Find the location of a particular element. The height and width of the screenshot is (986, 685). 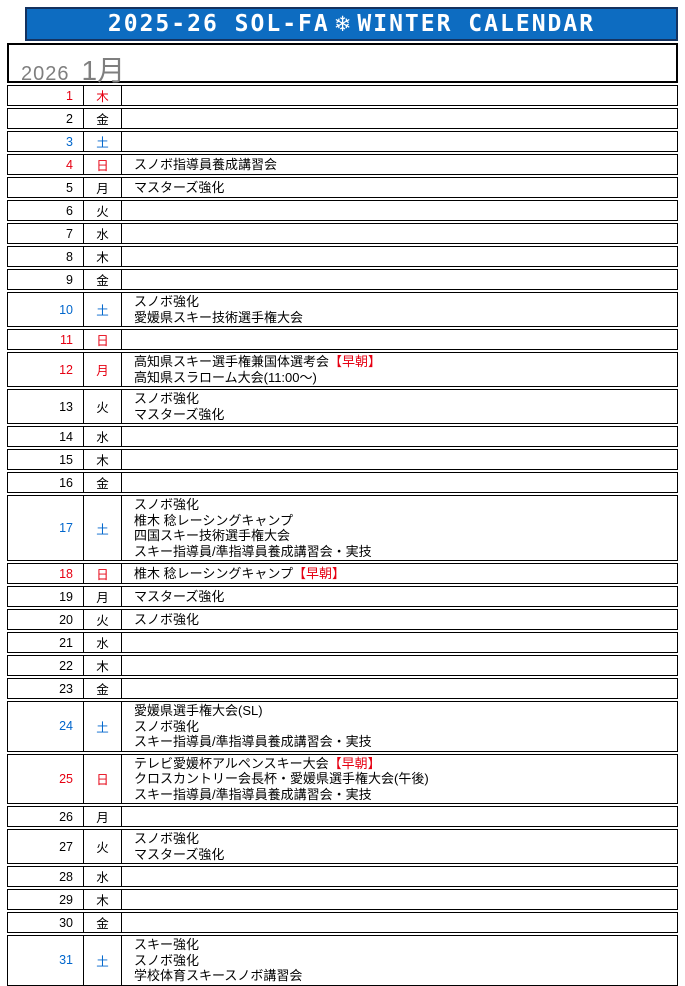

events-cell: スノボ強化 マスターズ強化 is located at coordinates (399, 846).